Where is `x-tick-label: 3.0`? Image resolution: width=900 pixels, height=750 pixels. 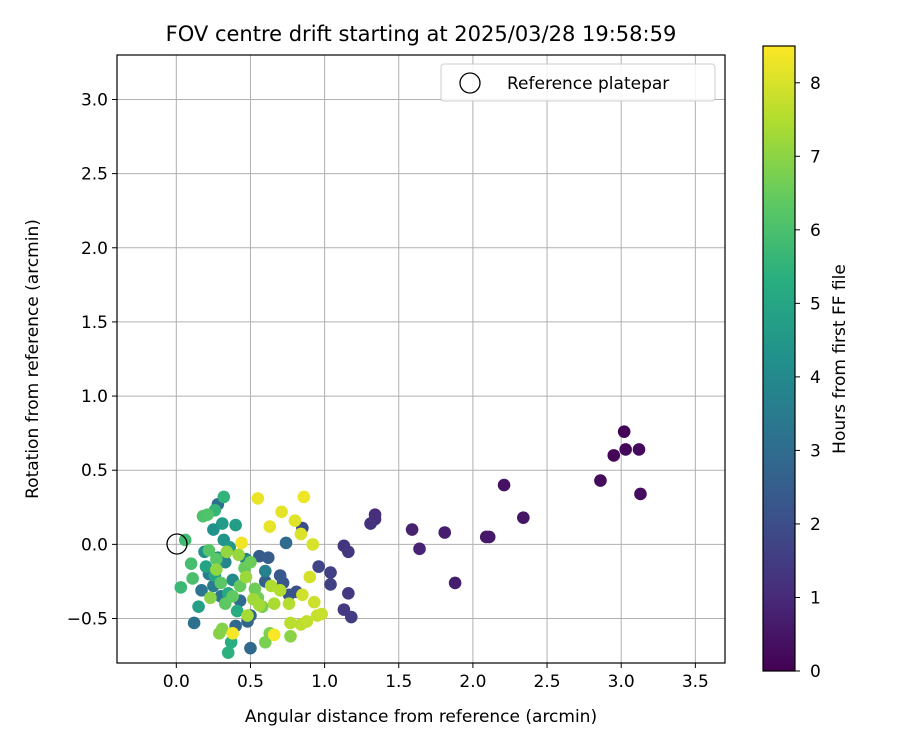
x-tick-label: 3.0 is located at coordinates (621, 682).